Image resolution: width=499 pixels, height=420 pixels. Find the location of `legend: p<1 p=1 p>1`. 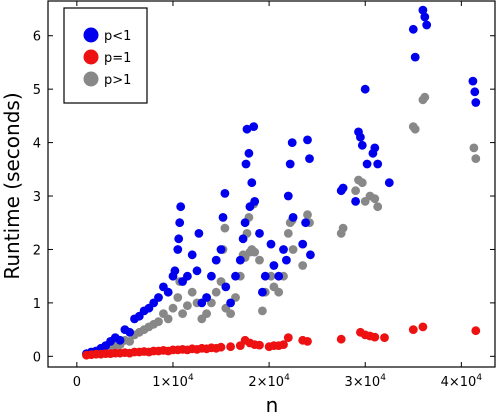

legend: p<1 p=1 p>1 is located at coordinates (105, 55).